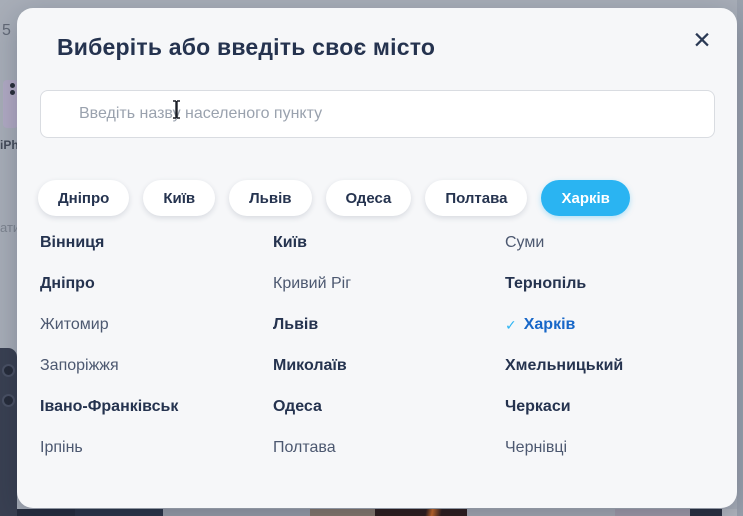 The height and width of the screenshot is (516, 743). Describe the element at coordinates (246, 47) in the screenshot. I see `modal-title: Виберіть або введіть своє місто` at that location.